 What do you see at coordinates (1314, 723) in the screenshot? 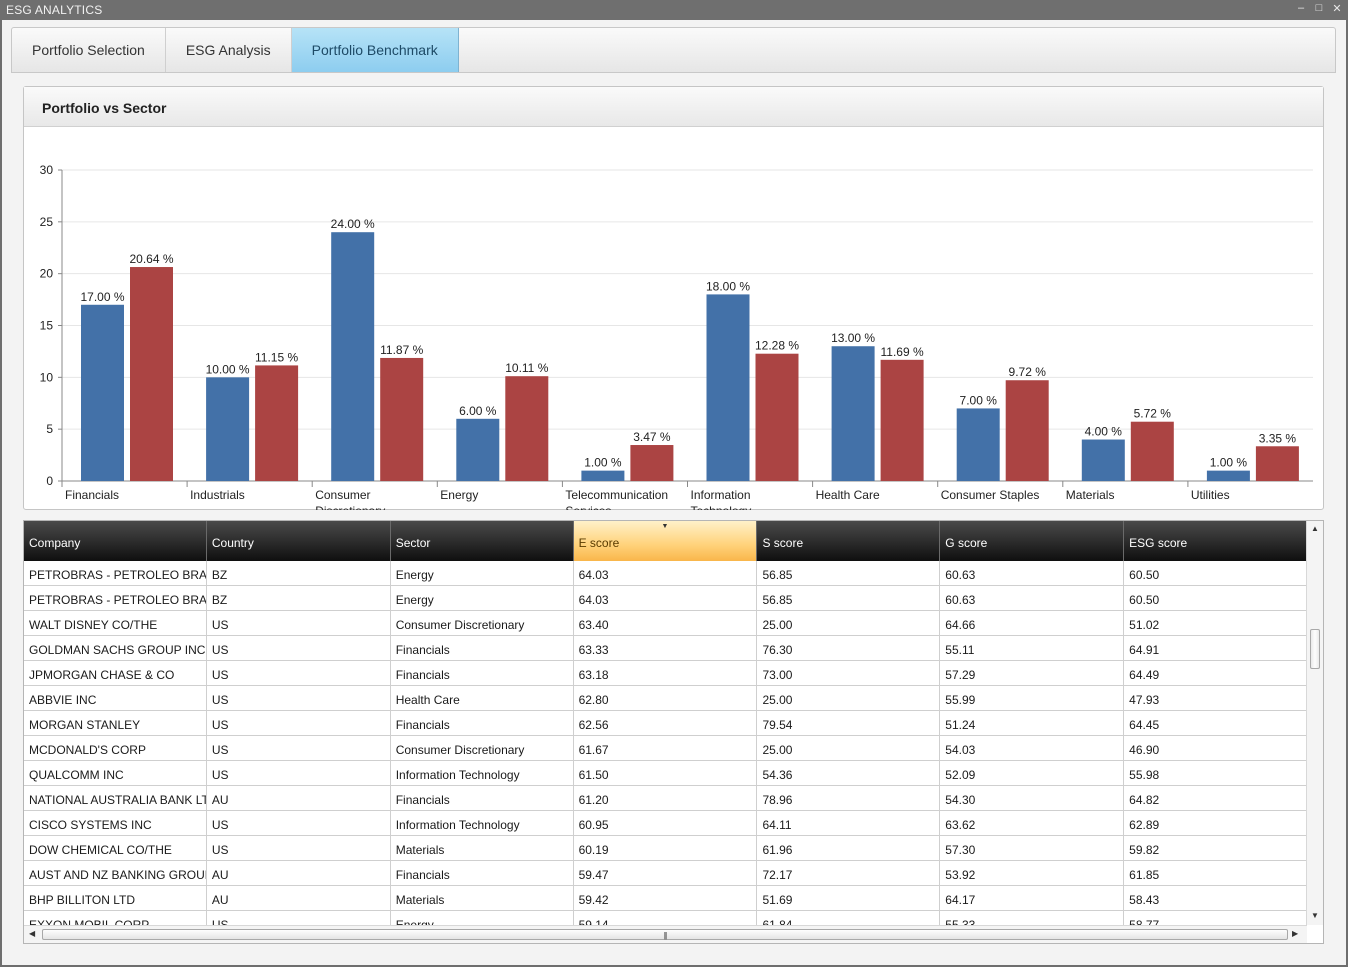
I see `vertical-scrollbar: ▲ ▼` at bounding box center [1314, 723].